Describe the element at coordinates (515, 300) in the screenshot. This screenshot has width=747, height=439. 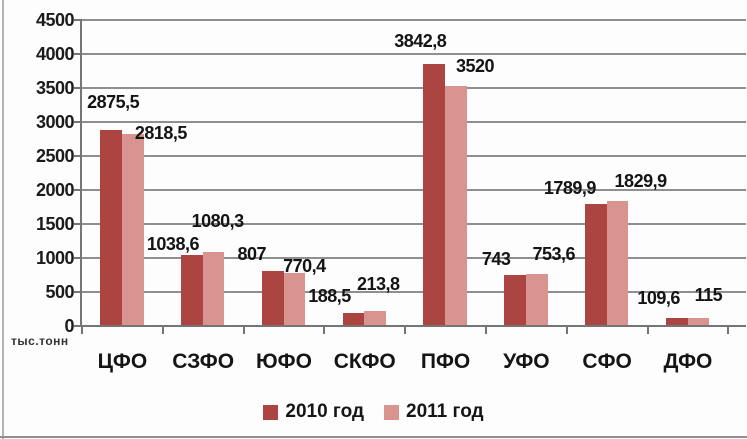
I see `bar-2010-УФО` at that location.